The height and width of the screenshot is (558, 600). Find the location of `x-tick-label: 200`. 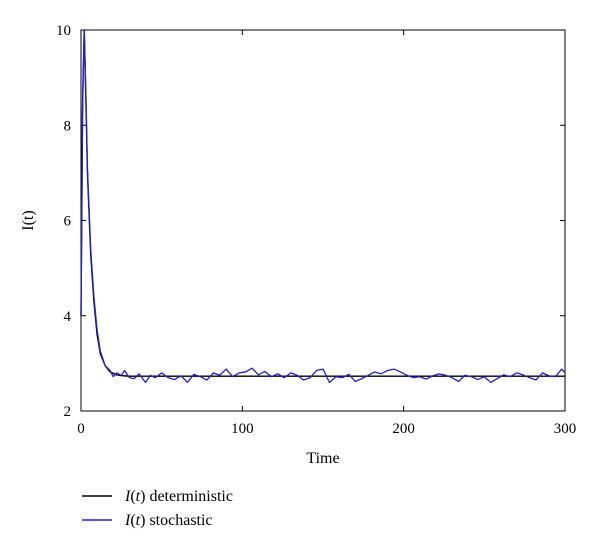

x-tick-label: 200 is located at coordinates (403, 429).